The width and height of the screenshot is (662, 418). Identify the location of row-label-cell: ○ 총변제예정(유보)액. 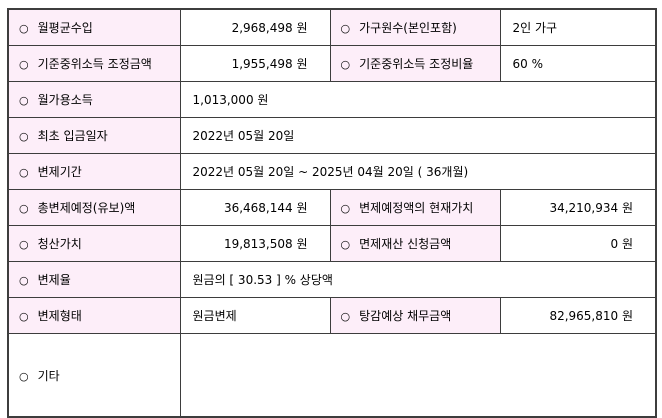
(94, 207).